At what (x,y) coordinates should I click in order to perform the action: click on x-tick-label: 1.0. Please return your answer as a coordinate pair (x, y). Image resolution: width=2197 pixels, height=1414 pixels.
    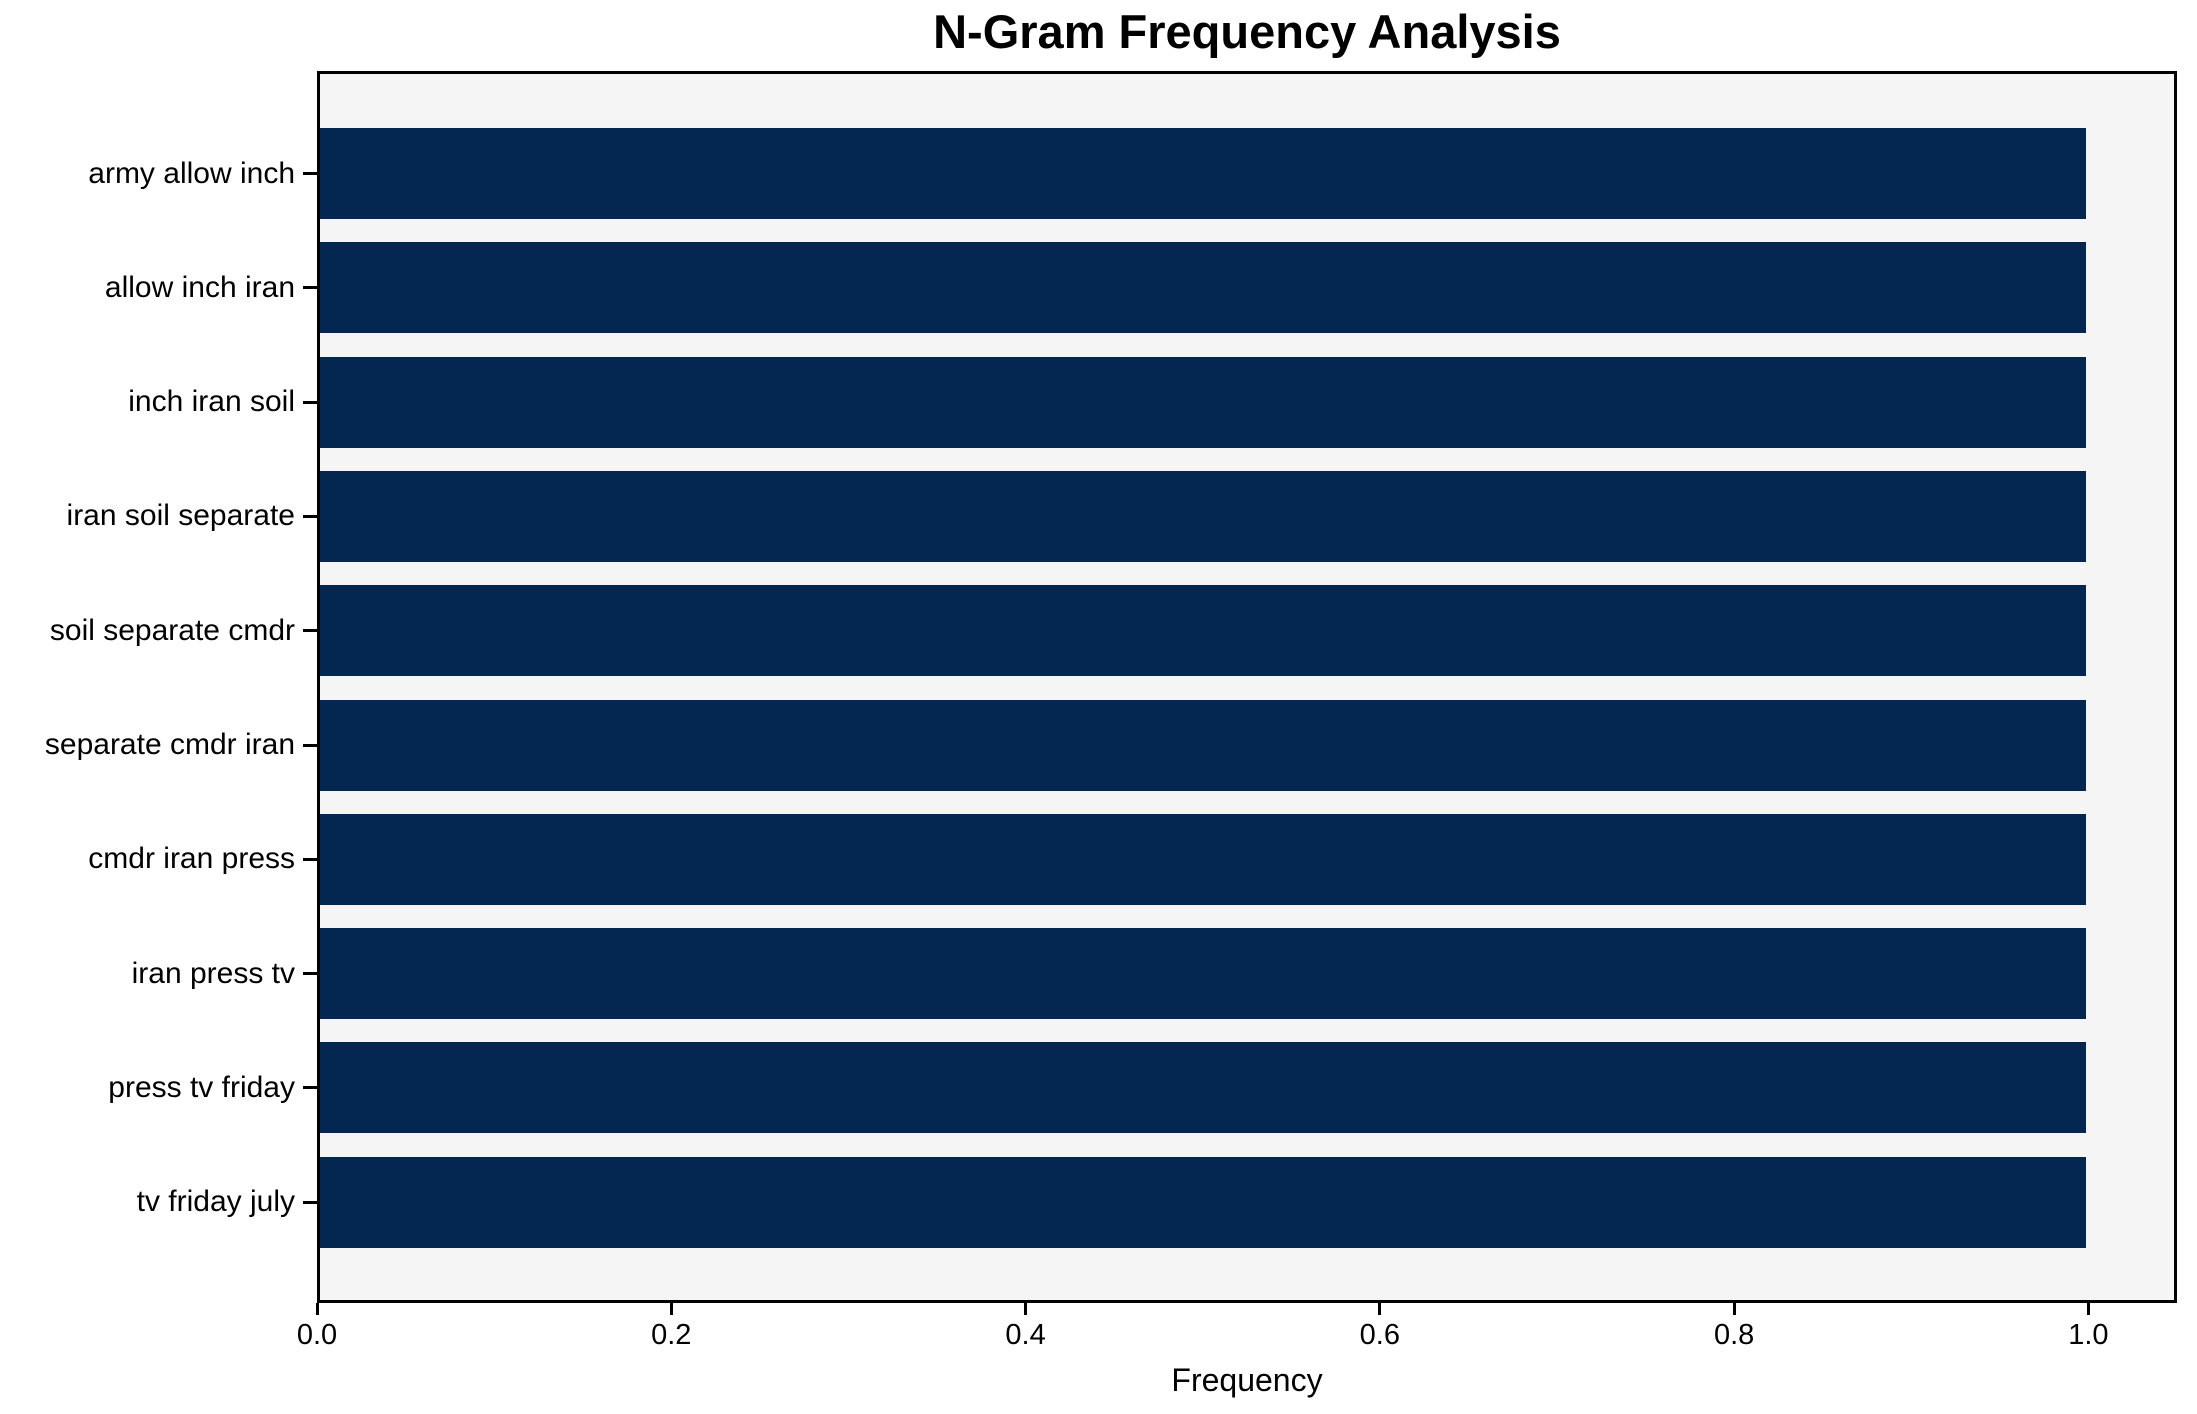
    Looking at the image, I should click on (2088, 1335).